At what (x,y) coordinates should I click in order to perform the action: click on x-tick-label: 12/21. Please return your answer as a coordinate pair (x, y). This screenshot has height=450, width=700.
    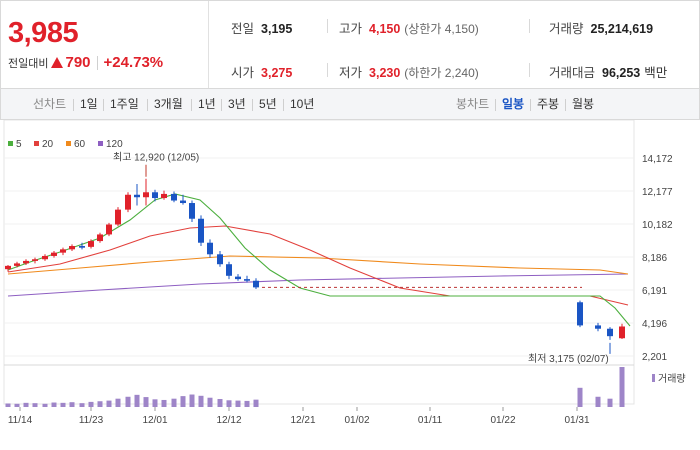
    Looking at the image, I should click on (302, 420).